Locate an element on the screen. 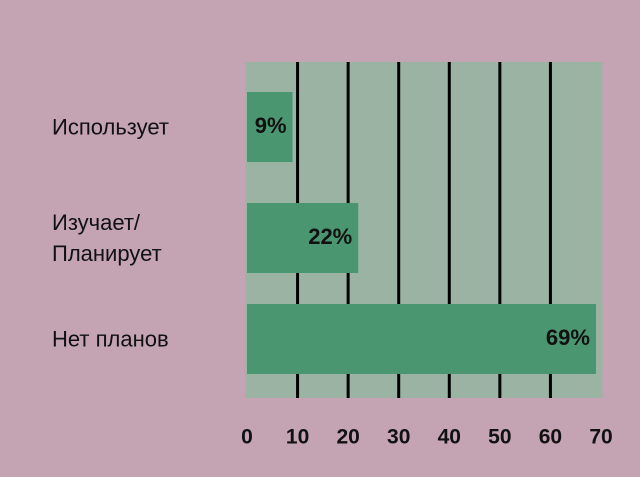 This screenshot has width=640, height=477. x-tick-label: 0 is located at coordinates (247, 437).